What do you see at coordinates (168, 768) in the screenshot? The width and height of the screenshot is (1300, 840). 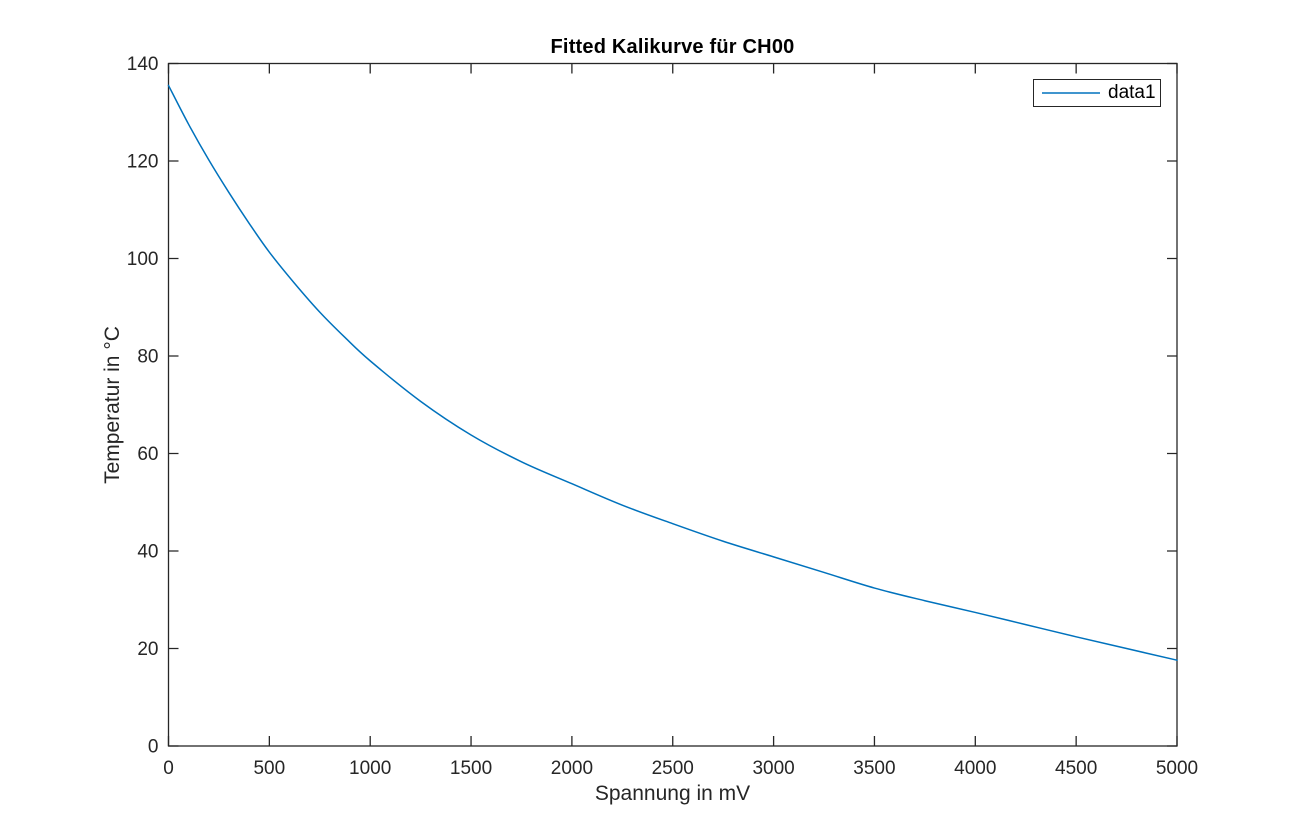 I see `x-tick-label: 0` at bounding box center [168, 768].